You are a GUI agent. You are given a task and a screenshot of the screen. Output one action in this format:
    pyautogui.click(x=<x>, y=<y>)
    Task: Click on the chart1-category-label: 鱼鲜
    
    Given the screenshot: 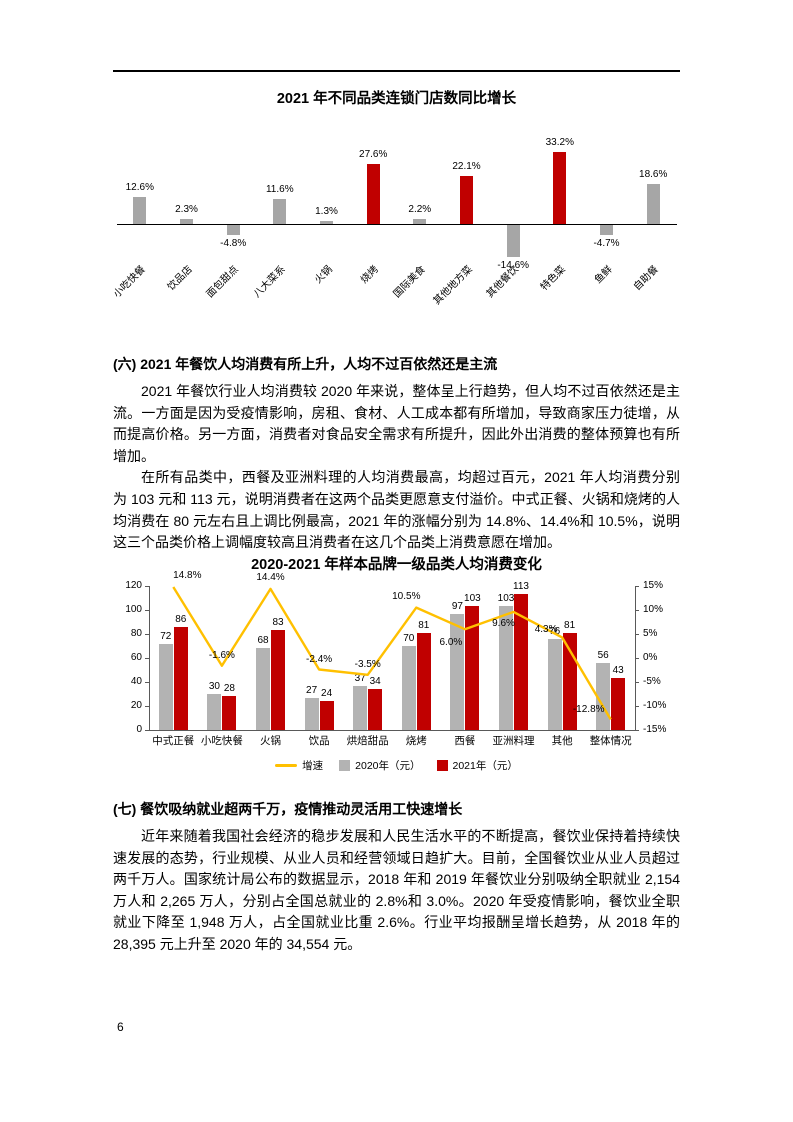 What is the action you would take?
    pyautogui.click(x=603, y=275)
    